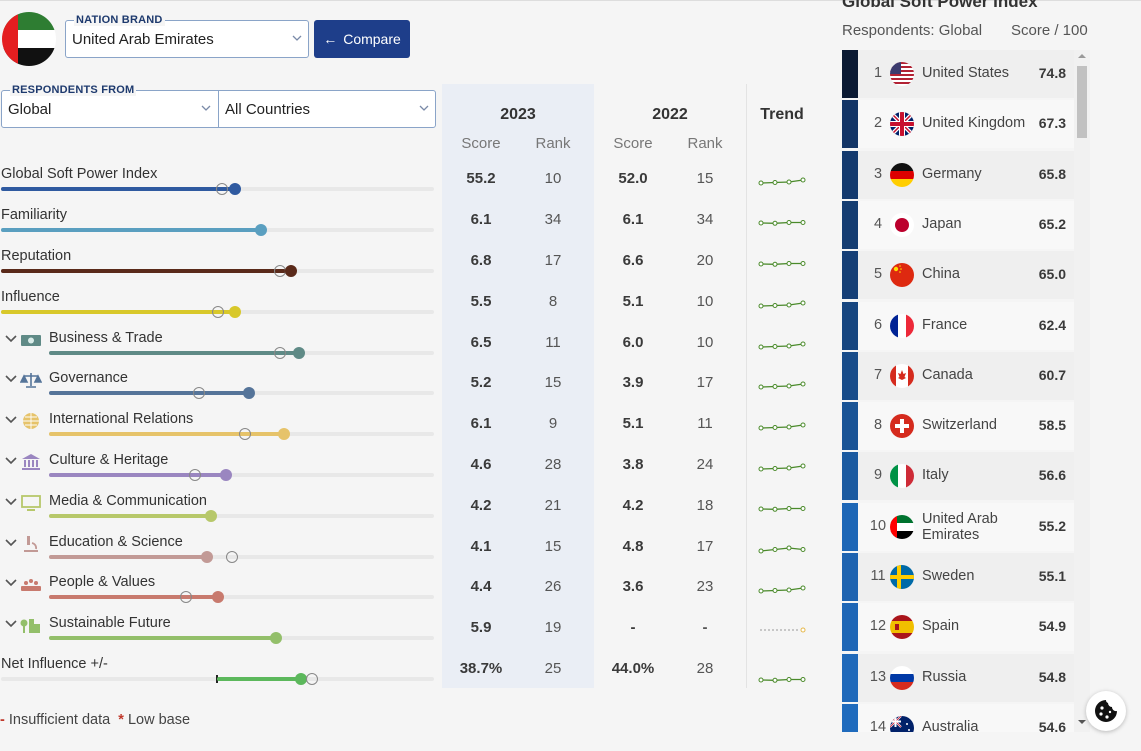 This screenshot has height=751, width=1141. What do you see at coordinates (31, 503) in the screenshot?
I see `monitor-icon` at bounding box center [31, 503].